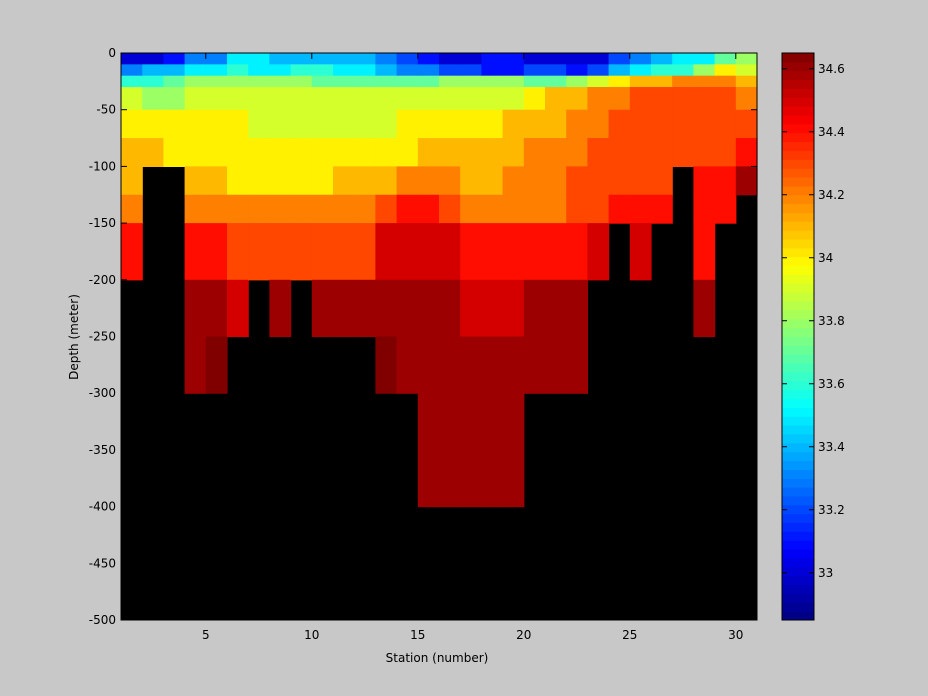  Describe the element at coordinates (74, 337) in the screenshot. I see `y-axis-label: Depth (meter)` at that location.